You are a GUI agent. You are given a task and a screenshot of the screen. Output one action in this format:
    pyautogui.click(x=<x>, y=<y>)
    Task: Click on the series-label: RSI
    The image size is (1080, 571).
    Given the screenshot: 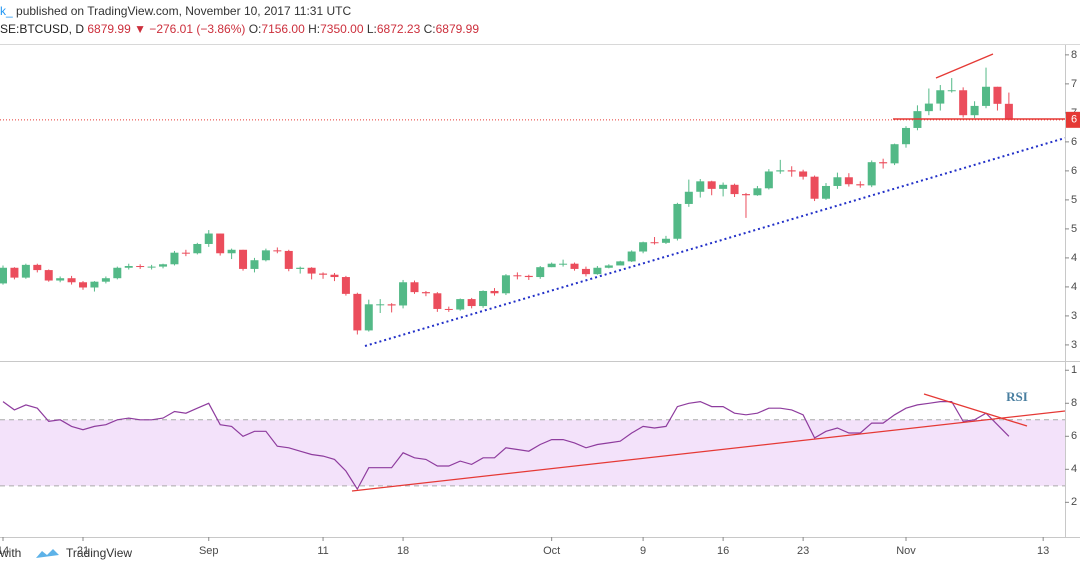 What is the action you would take?
    pyautogui.click(x=1017, y=396)
    